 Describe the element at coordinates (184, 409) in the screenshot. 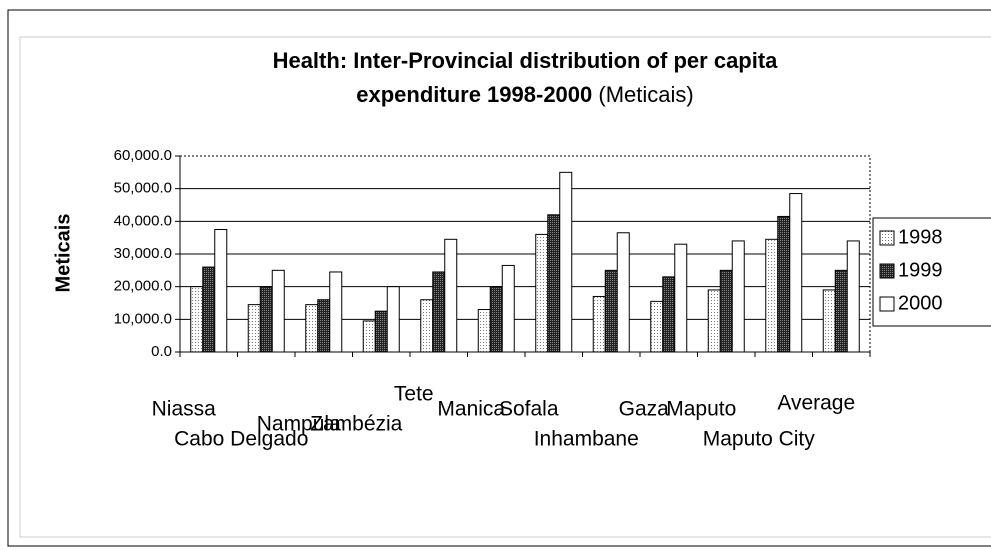

I see `x-tick-label: Niassa` at that location.